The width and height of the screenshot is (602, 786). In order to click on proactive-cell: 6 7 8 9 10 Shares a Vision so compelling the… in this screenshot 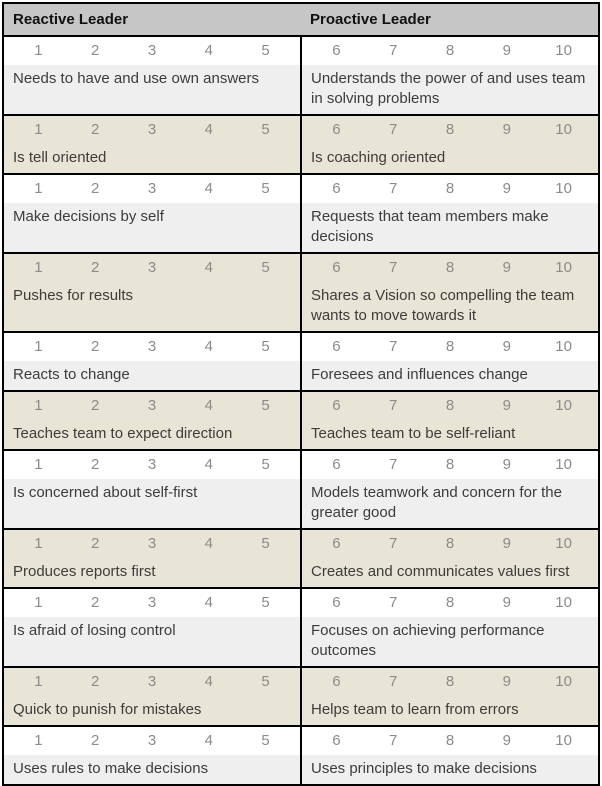, I will do `click(450, 292)`.